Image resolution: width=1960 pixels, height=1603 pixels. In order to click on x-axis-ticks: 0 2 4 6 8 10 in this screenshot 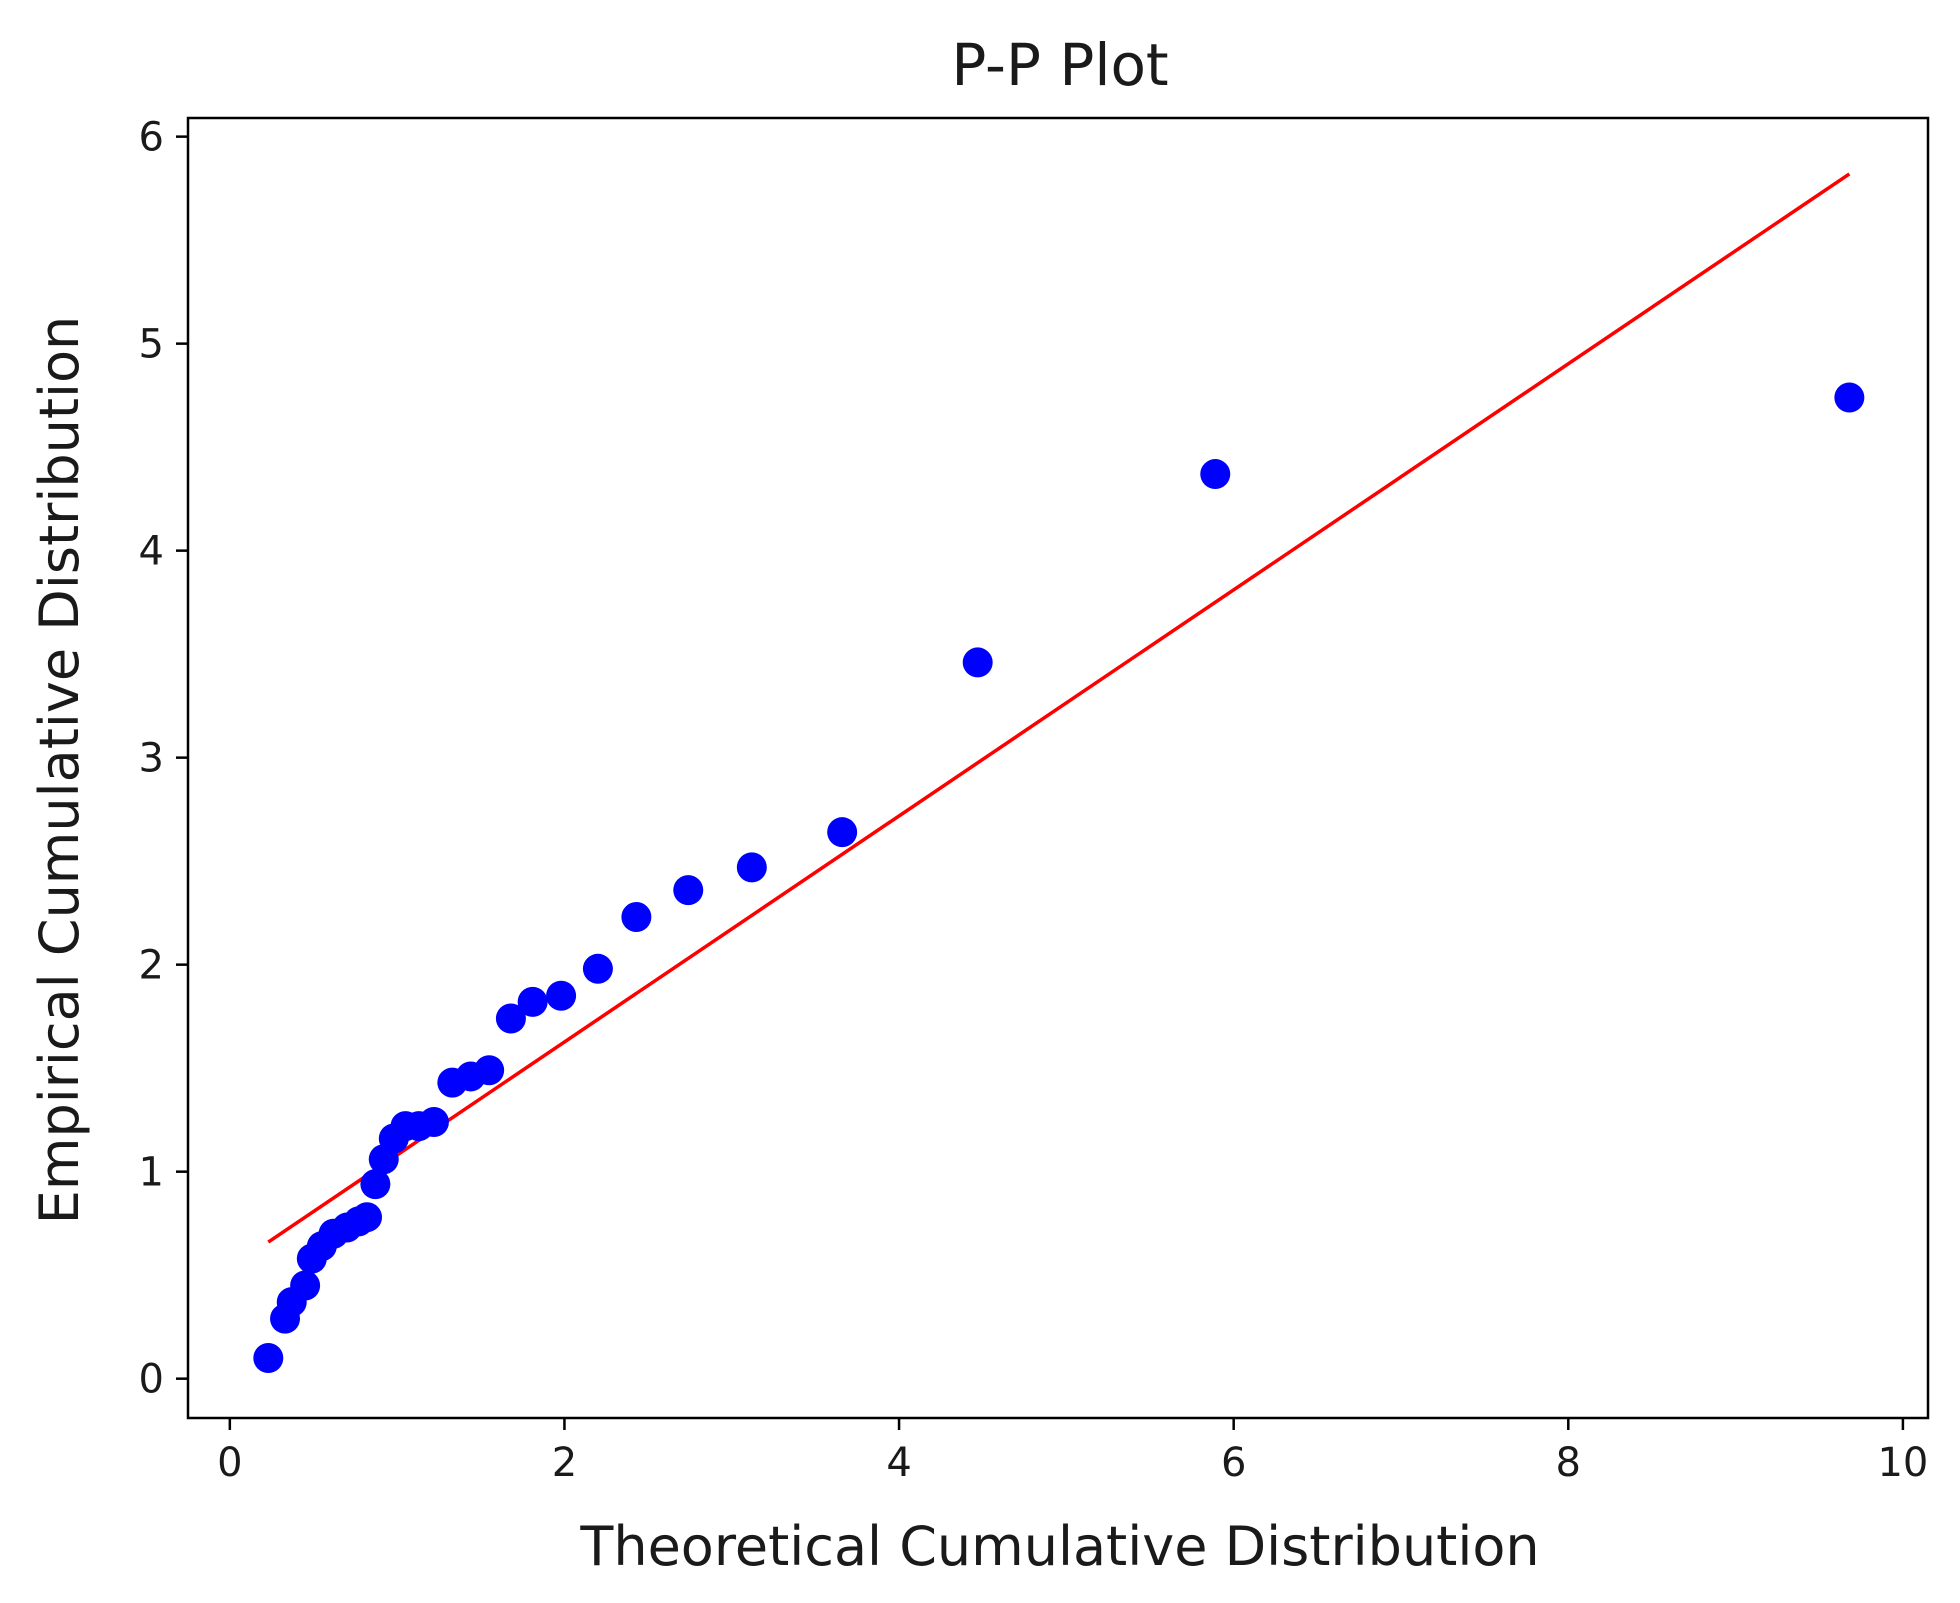, I will do `click(1072, 1452)`.